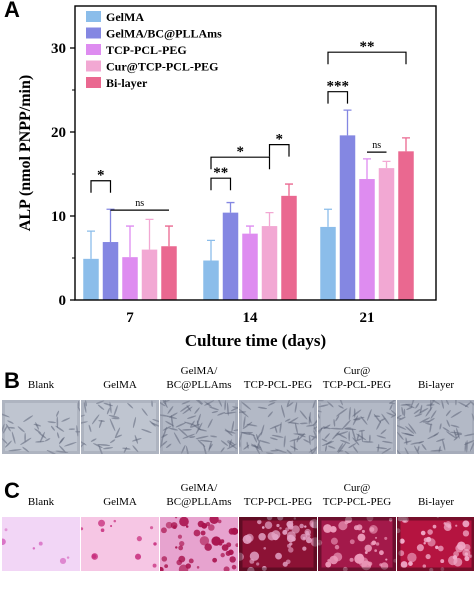 This screenshot has height=591, width=474. I want to click on significance-label: ***, so click(338, 87).